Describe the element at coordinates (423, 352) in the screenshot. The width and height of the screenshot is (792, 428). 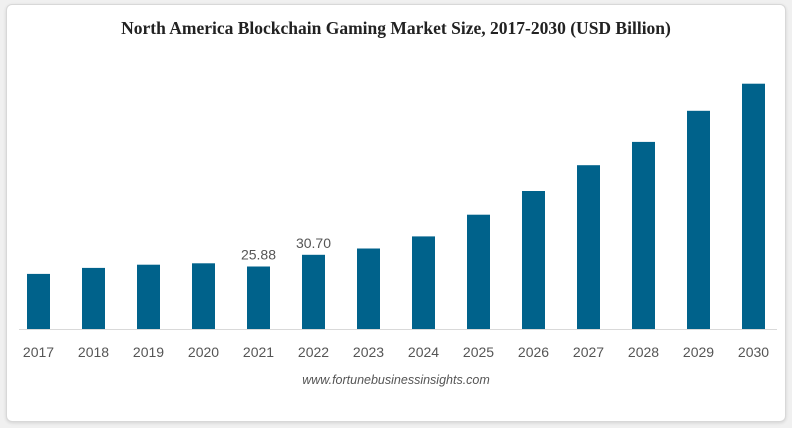
I see `x-tick-label: 2024` at that location.